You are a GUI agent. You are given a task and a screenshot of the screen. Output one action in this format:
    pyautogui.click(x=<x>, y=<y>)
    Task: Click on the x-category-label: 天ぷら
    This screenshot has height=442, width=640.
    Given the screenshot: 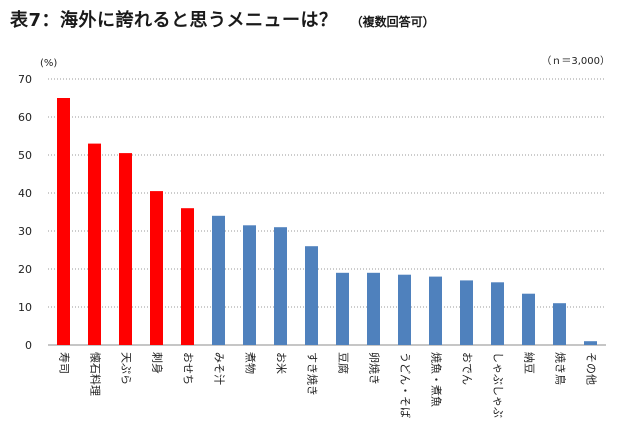 What is the action you would take?
    pyautogui.click(x=126, y=368)
    